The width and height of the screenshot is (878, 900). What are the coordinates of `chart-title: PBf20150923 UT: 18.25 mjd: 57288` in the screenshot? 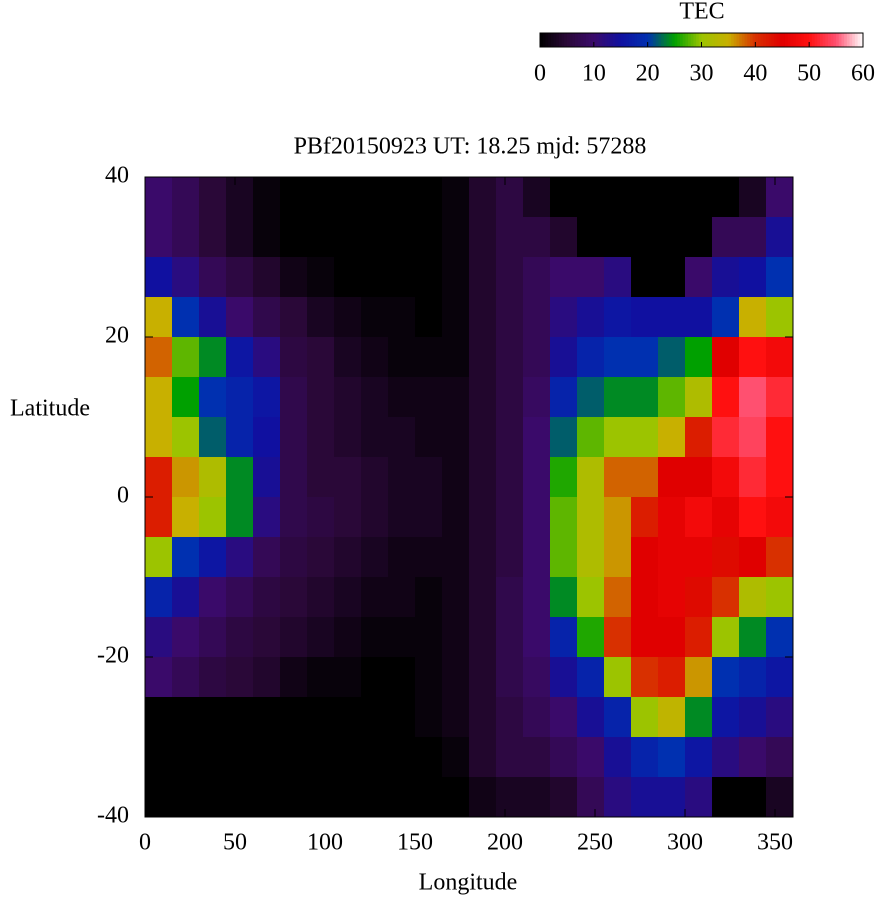 It's located at (470, 147).